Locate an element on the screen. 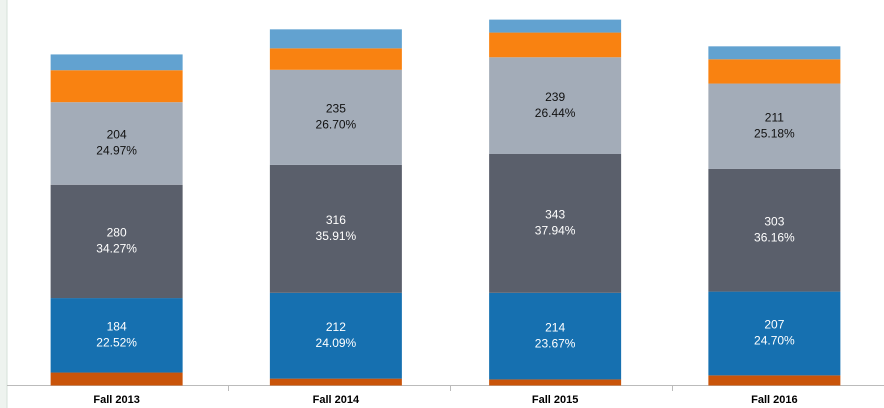 The image size is (884, 408). percent-label: 24.97% is located at coordinates (116, 151).